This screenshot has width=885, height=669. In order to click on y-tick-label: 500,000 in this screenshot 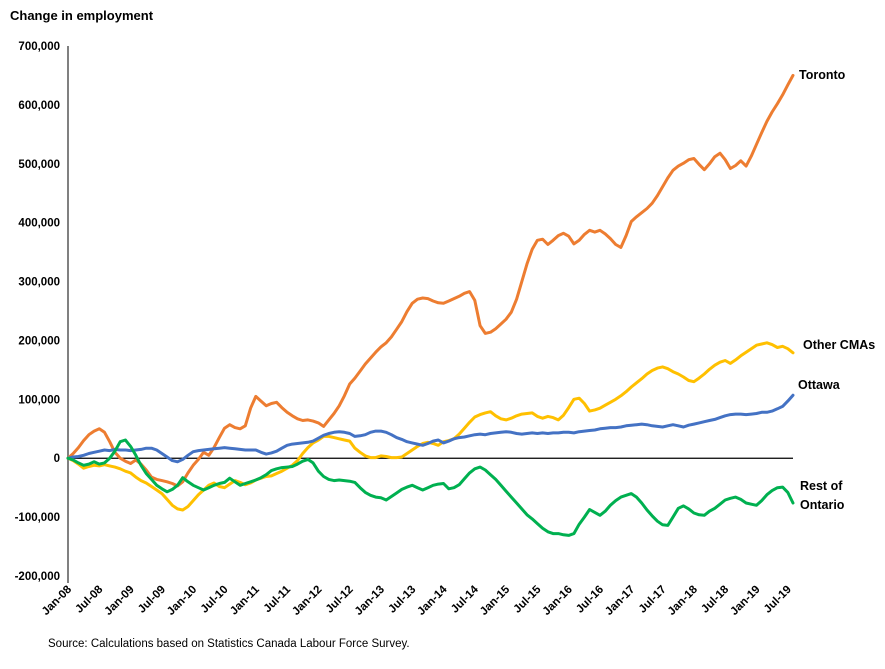, I will do `click(39, 165)`.